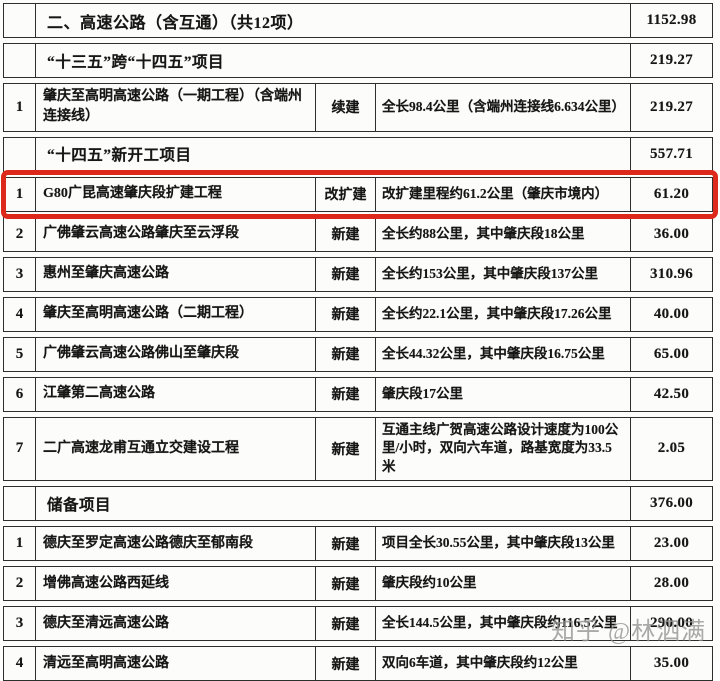  I want to click on amount-cell: 290.00, so click(671, 623).